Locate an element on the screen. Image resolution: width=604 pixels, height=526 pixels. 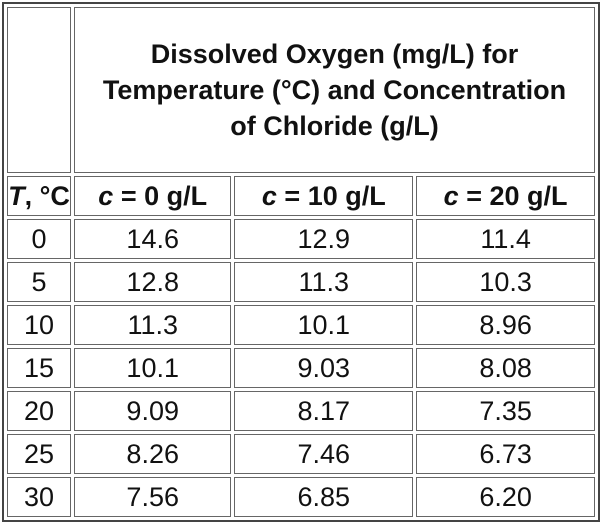
header-c0: c = 0 g/L is located at coordinates (153, 196).